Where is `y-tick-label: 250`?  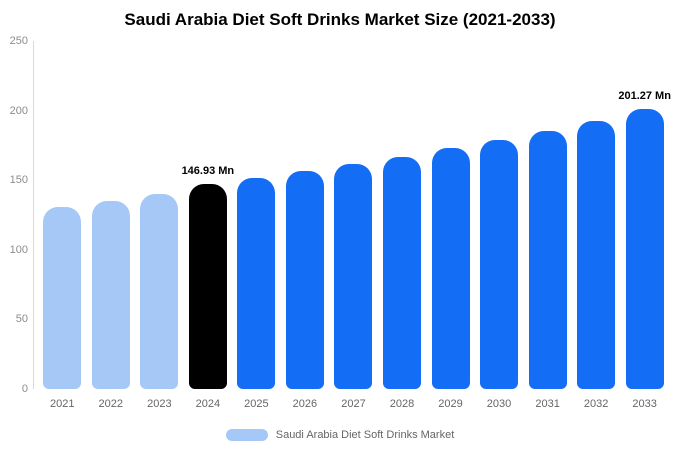 y-tick-label: 250 is located at coordinates (18, 41).